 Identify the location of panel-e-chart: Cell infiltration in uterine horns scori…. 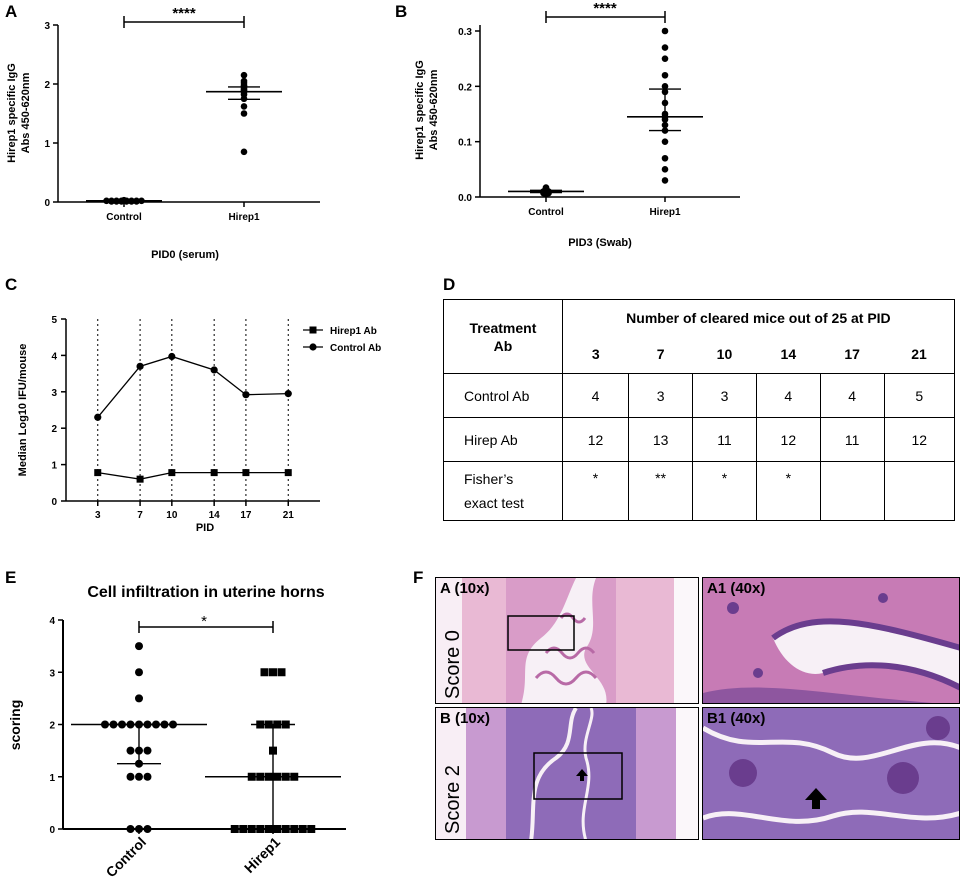
(176, 732).